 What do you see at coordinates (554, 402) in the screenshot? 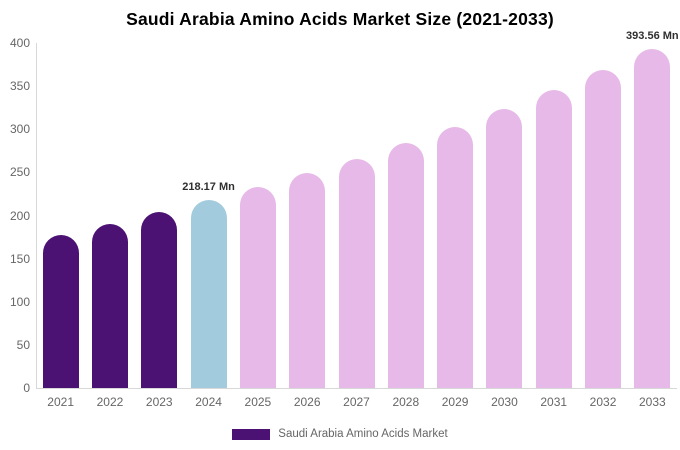
I see `x-axis-label-2031: 2031` at bounding box center [554, 402].